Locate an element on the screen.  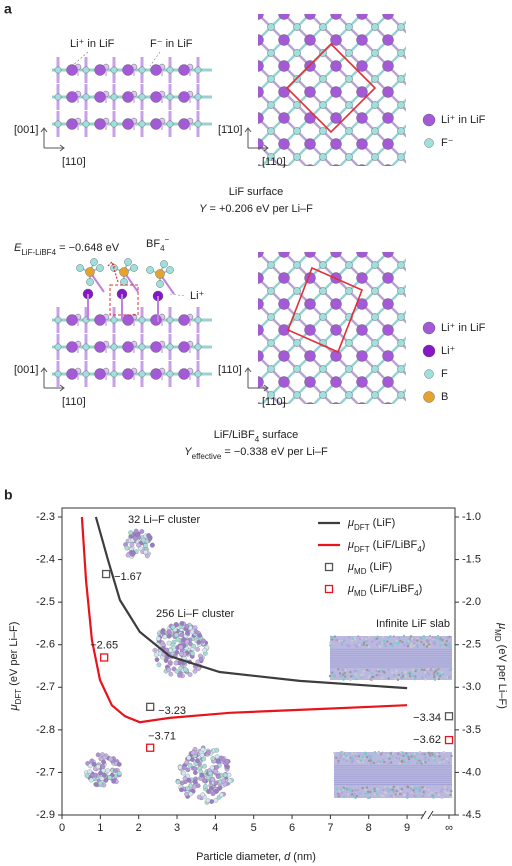
axis-arrow is located at coordinates (52, 139).